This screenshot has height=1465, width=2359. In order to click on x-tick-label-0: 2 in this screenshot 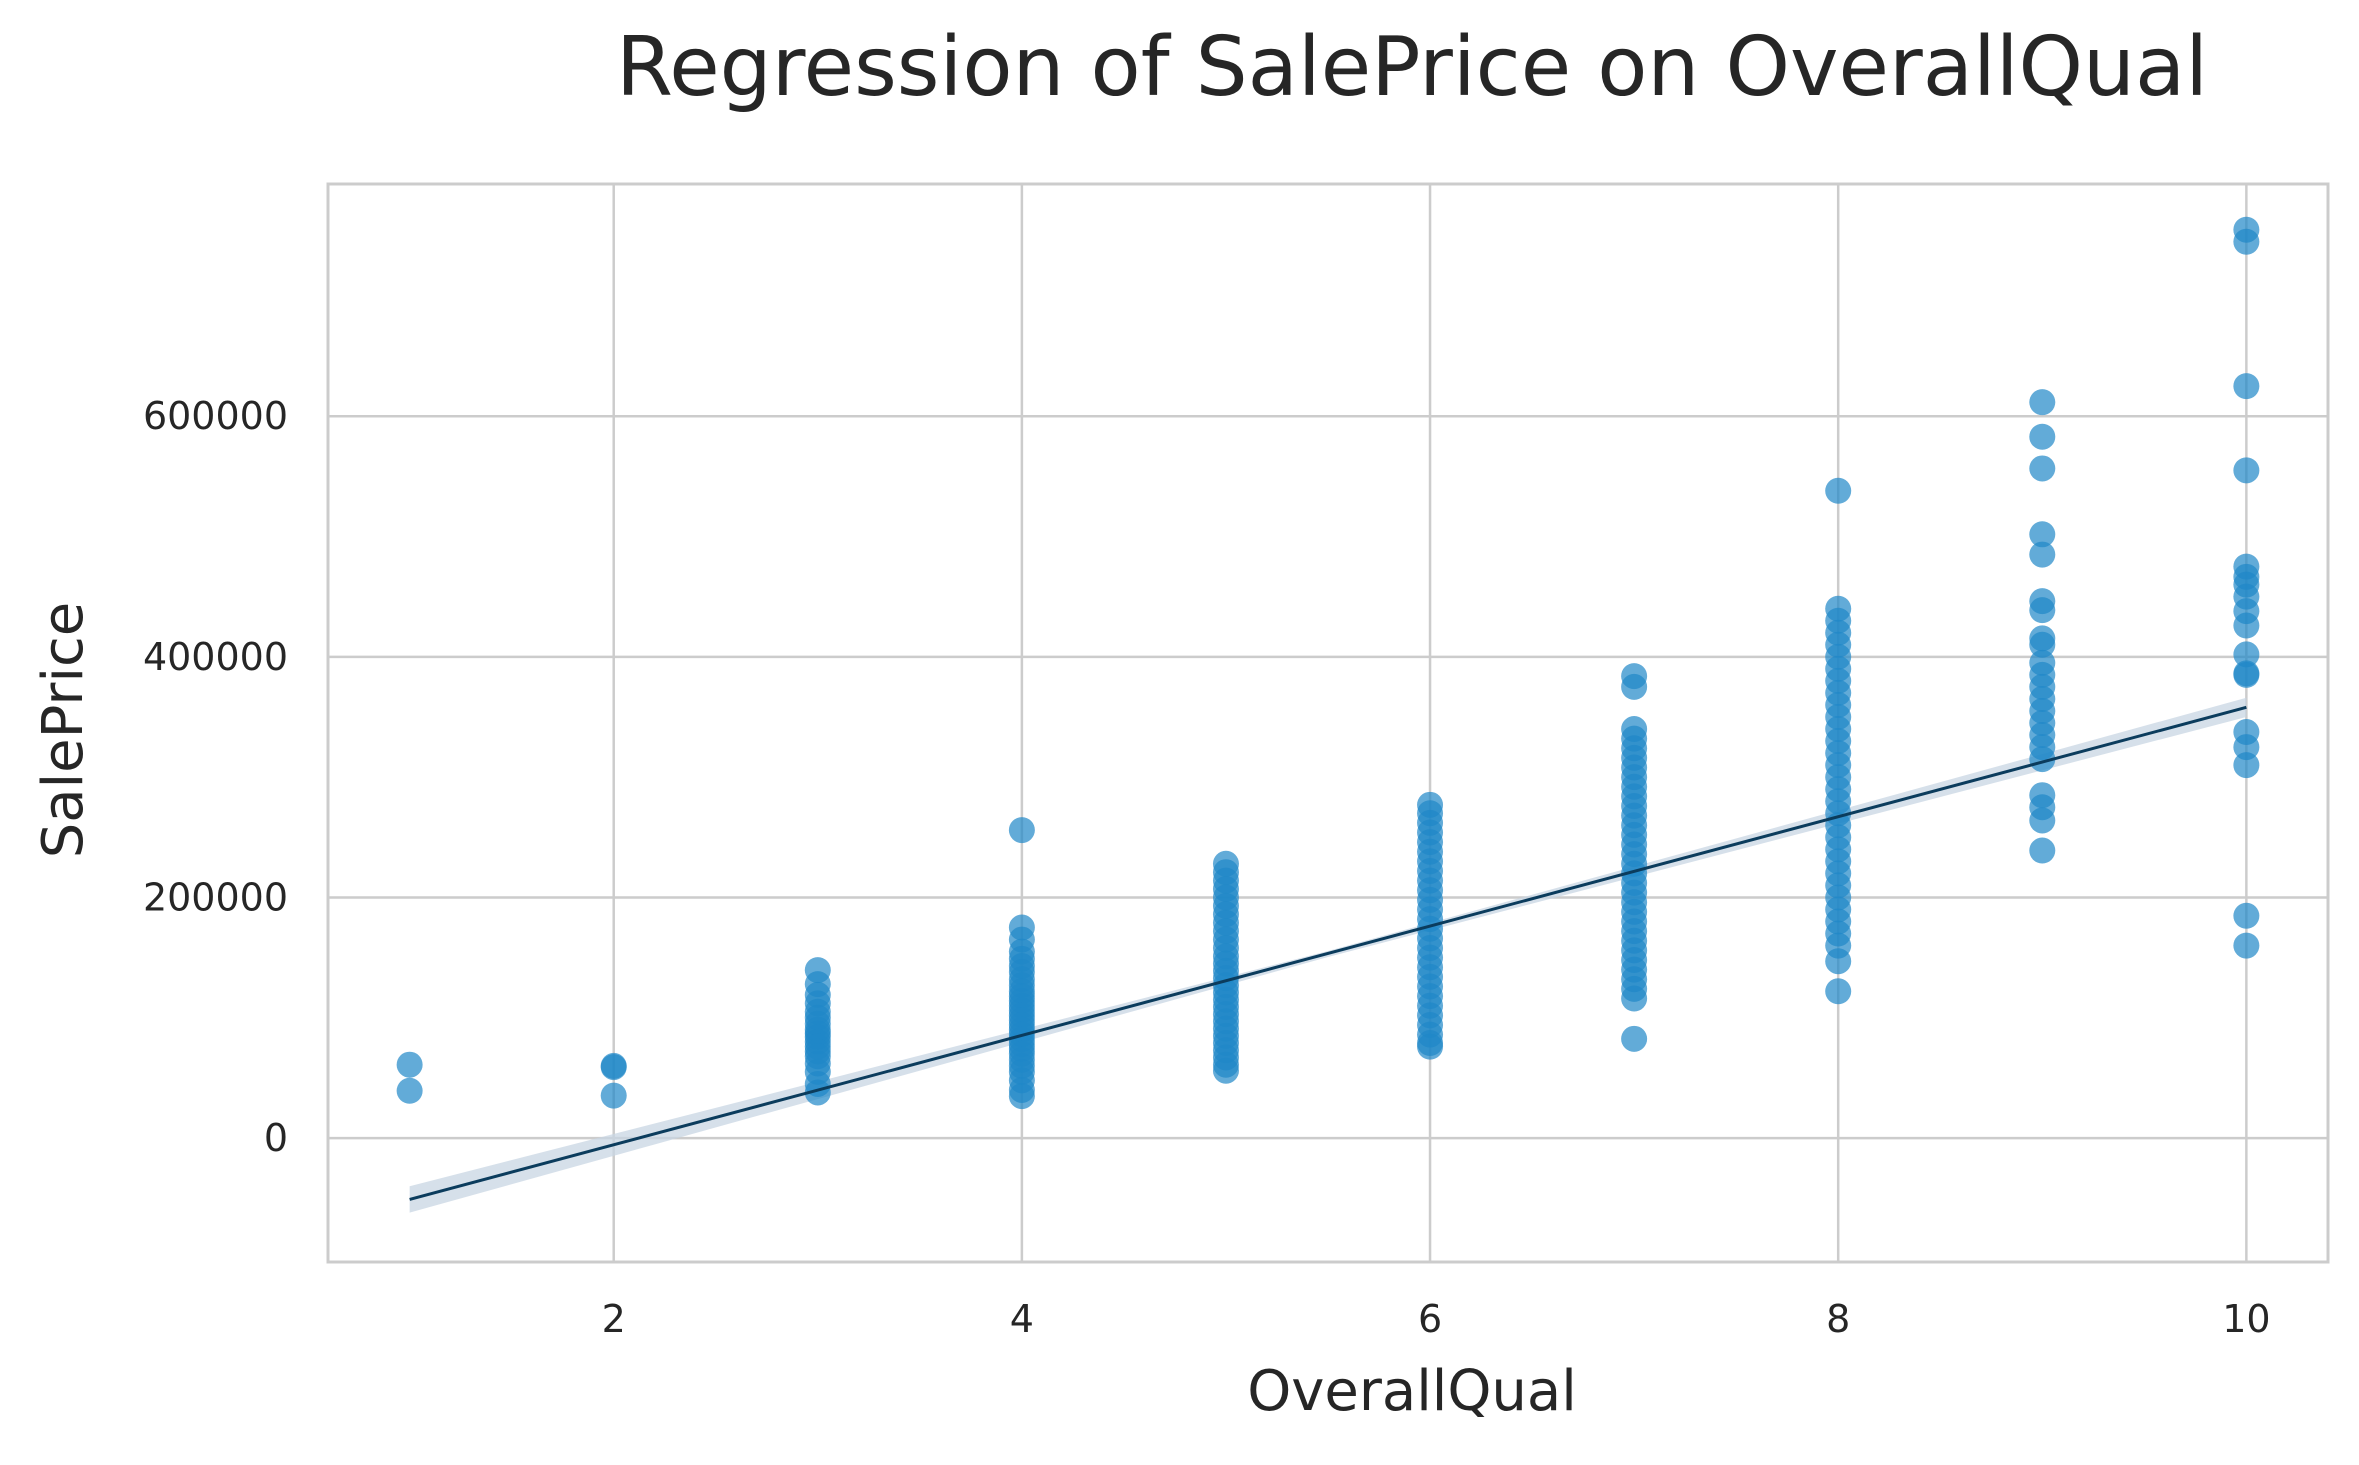, I will do `click(614, 1319)`.